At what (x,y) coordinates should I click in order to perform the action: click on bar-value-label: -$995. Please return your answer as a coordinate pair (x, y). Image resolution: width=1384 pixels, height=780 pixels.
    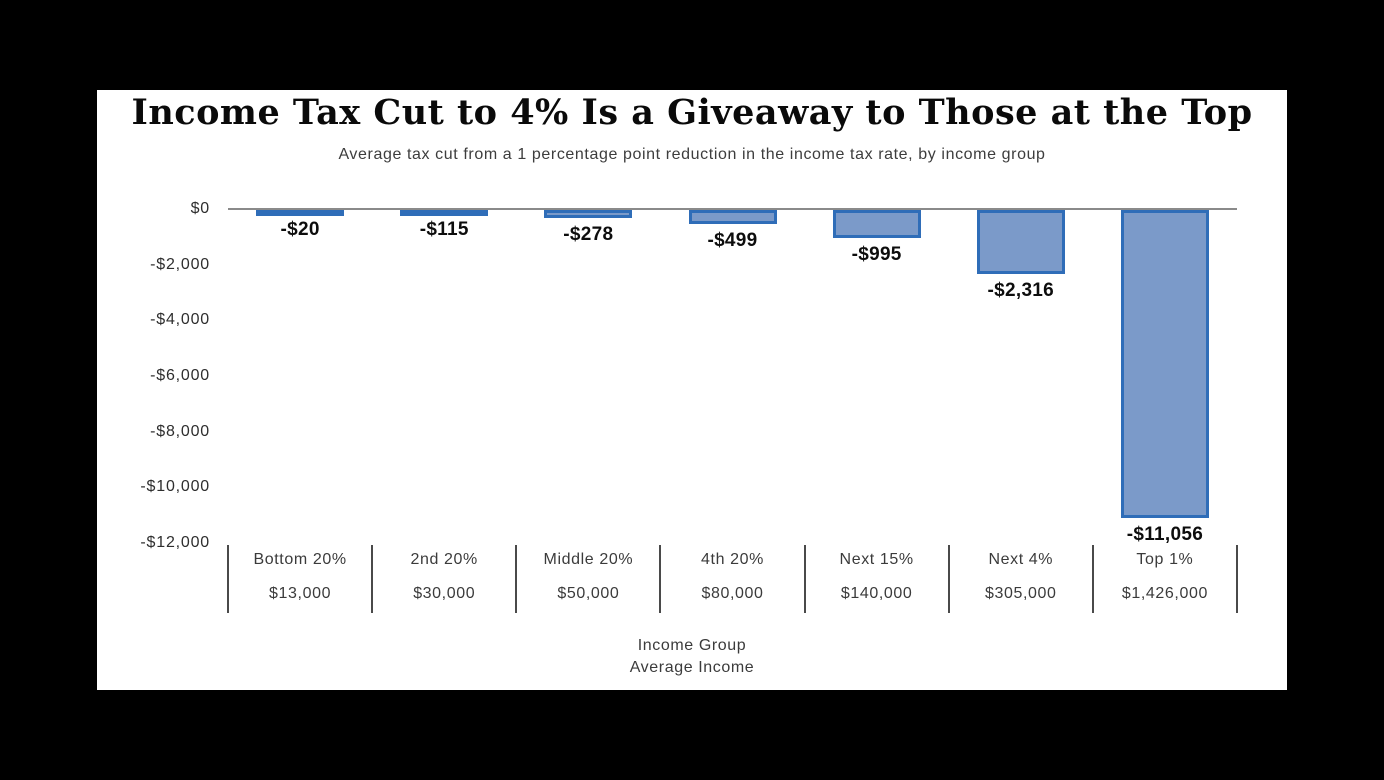
    Looking at the image, I should click on (876, 254).